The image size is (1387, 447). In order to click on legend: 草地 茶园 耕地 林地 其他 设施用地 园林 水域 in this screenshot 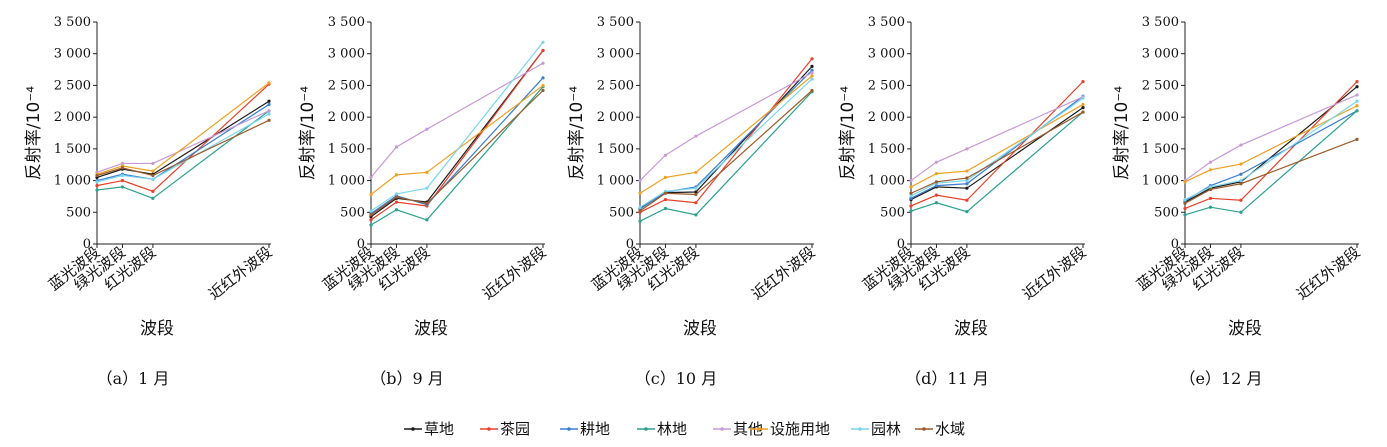, I will do `click(684, 429)`.